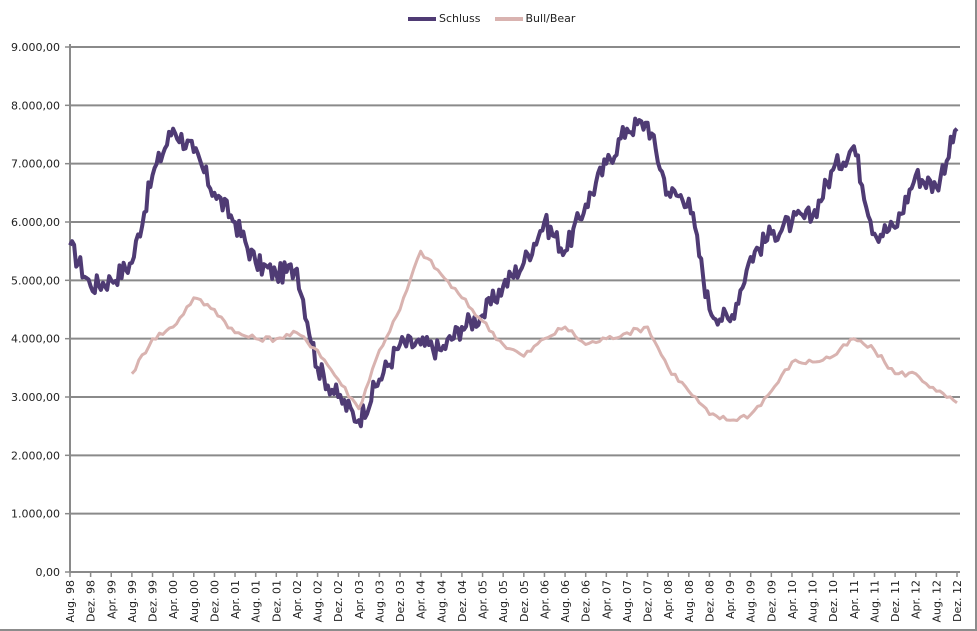 The image size is (977, 631). Describe the element at coordinates (550, 18) in the screenshot. I see `legend-label-bullbear: Bull/Bear` at that location.